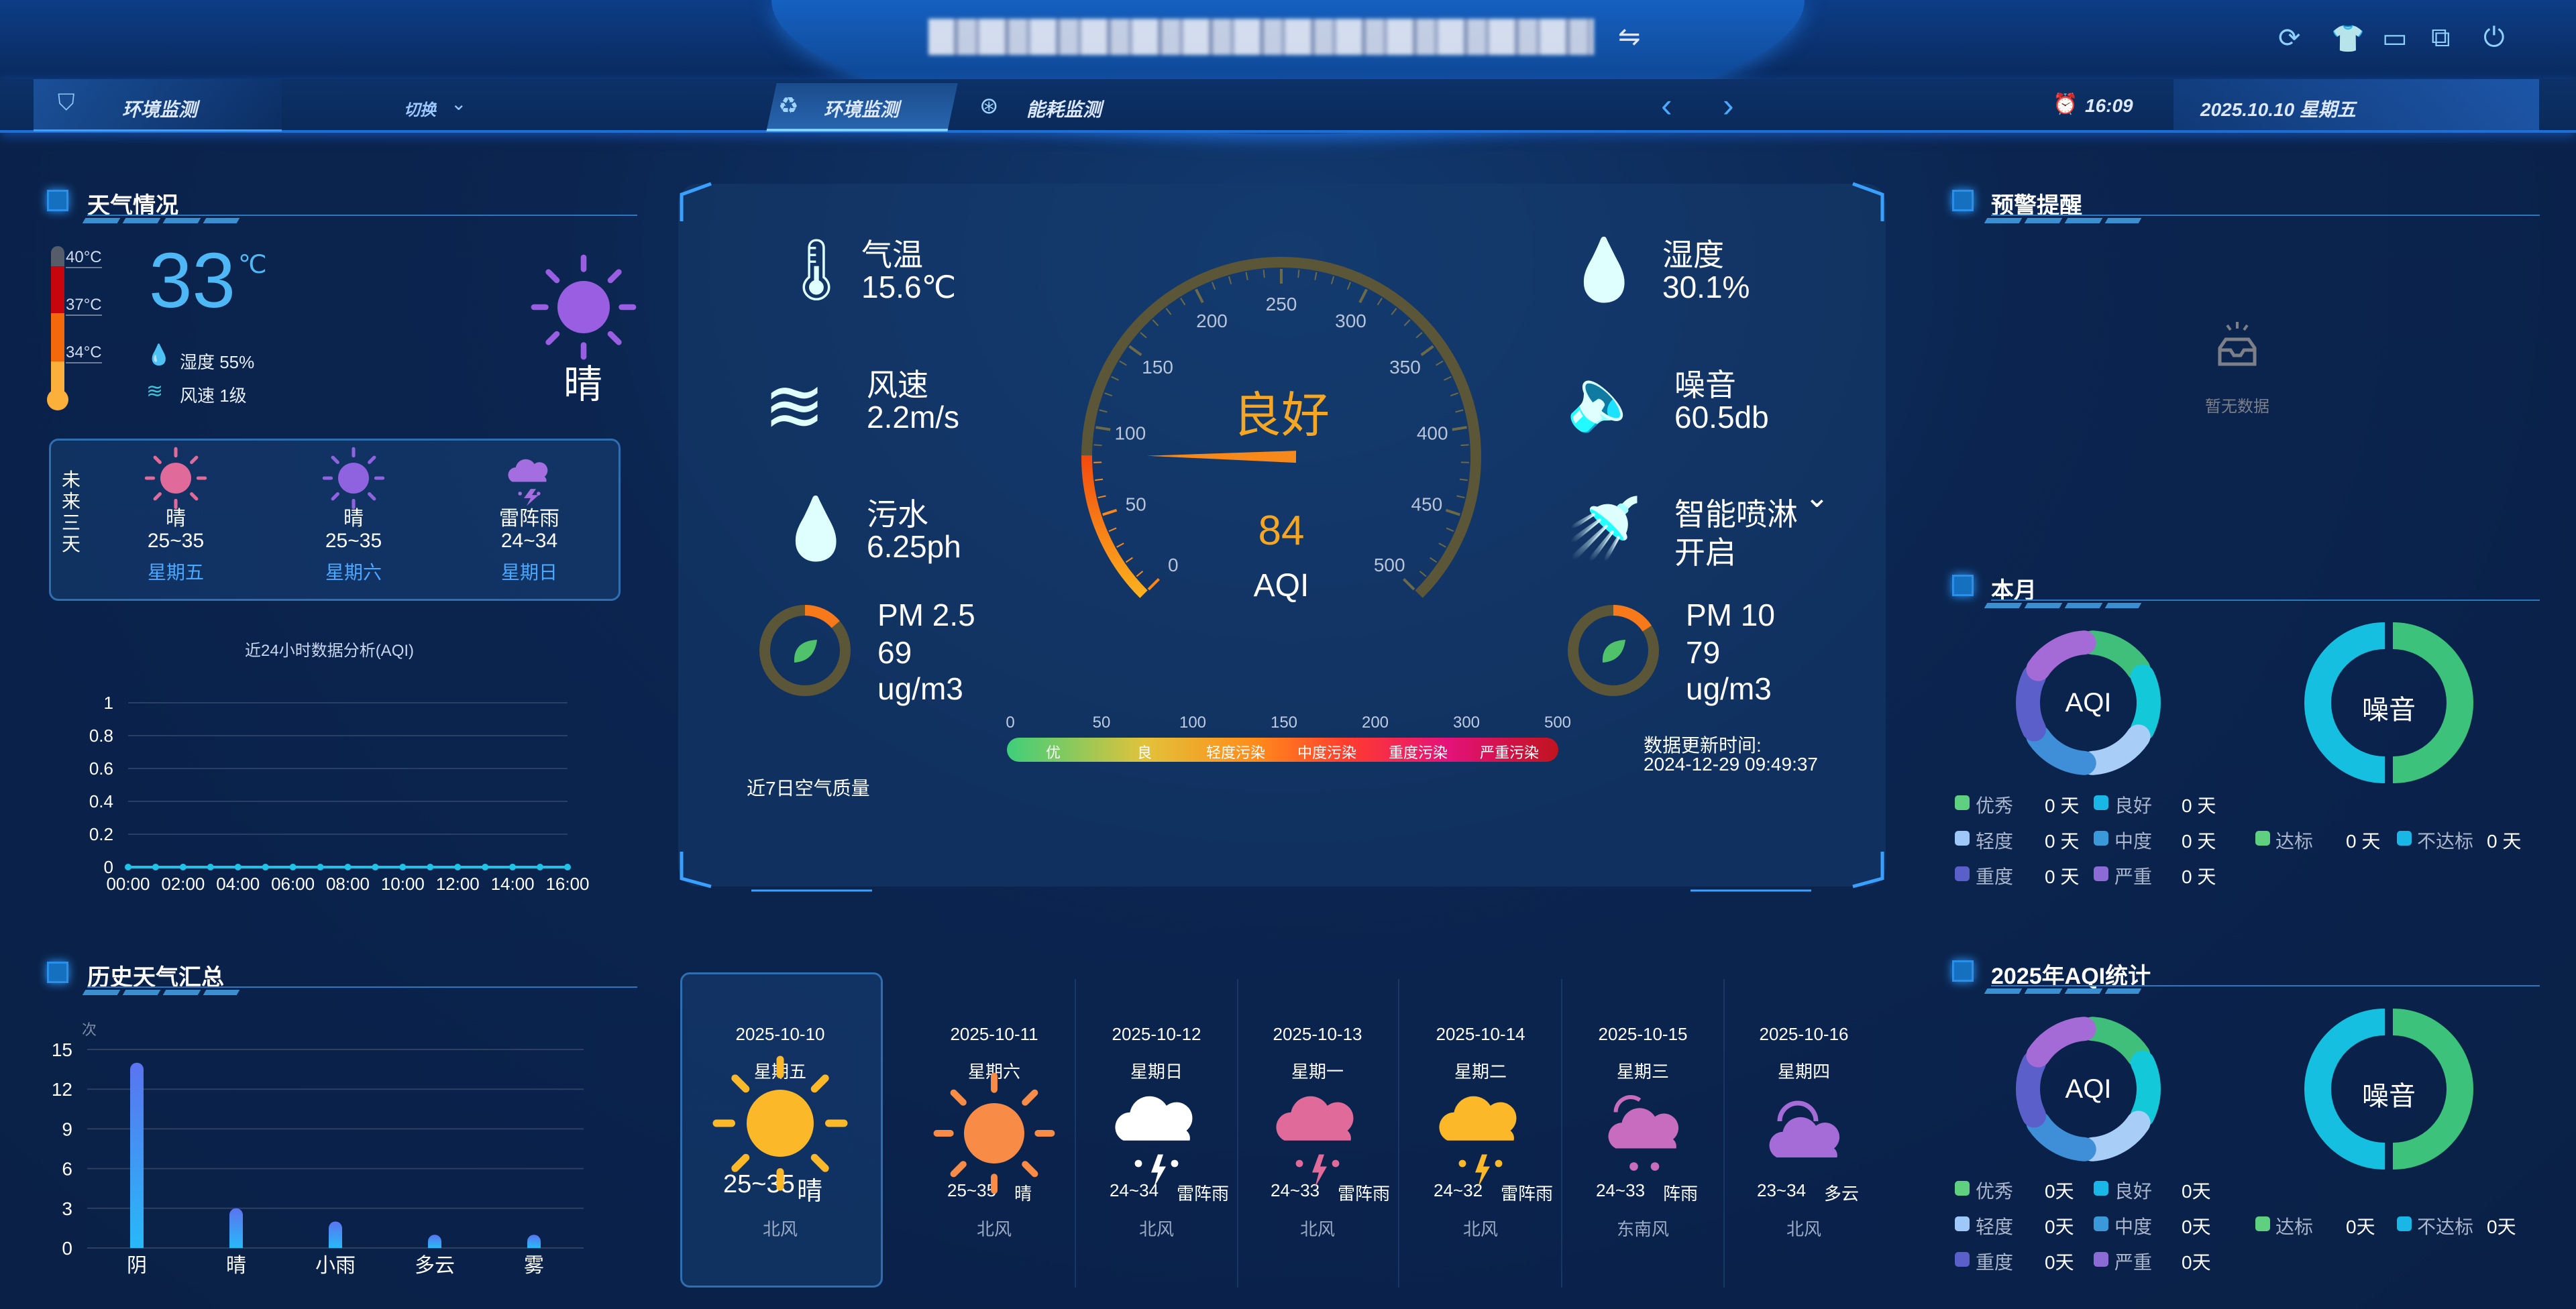  What do you see at coordinates (1281, 305) in the screenshot?
I see `gauge-tick-label: 250` at bounding box center [1281, 305].